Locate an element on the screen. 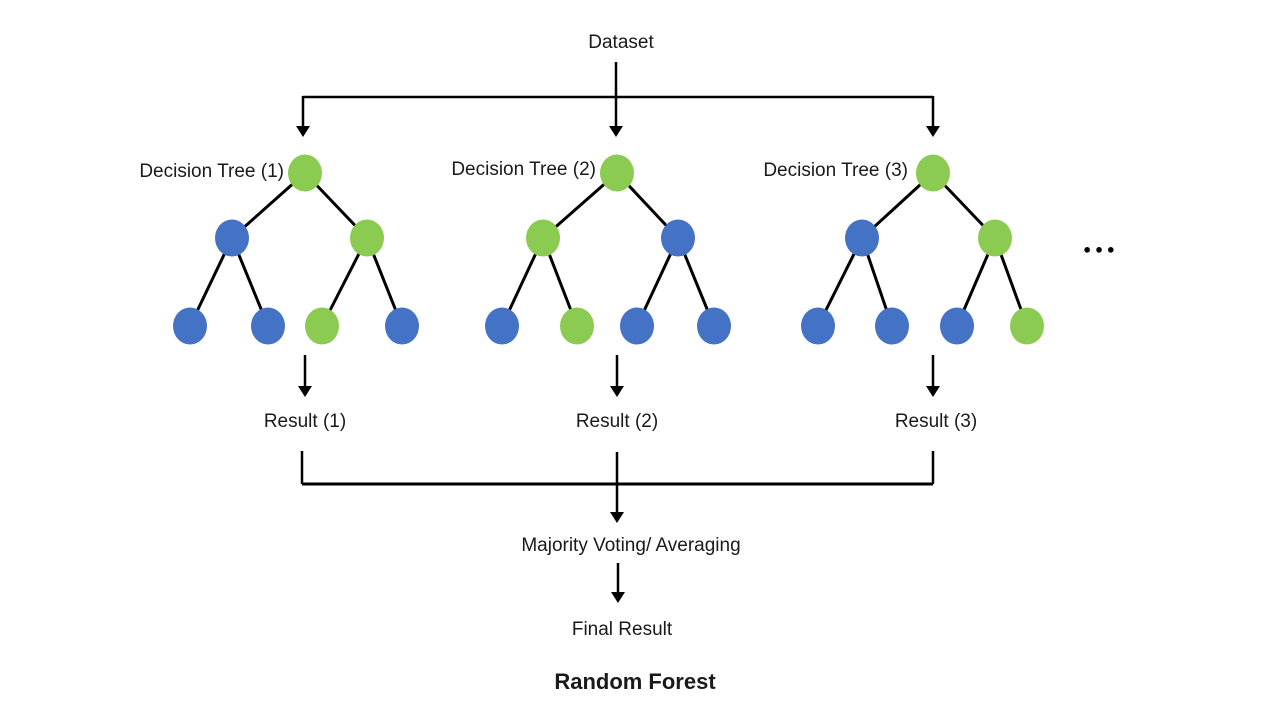  results-merge-connector is located at coordinates (617, 487).